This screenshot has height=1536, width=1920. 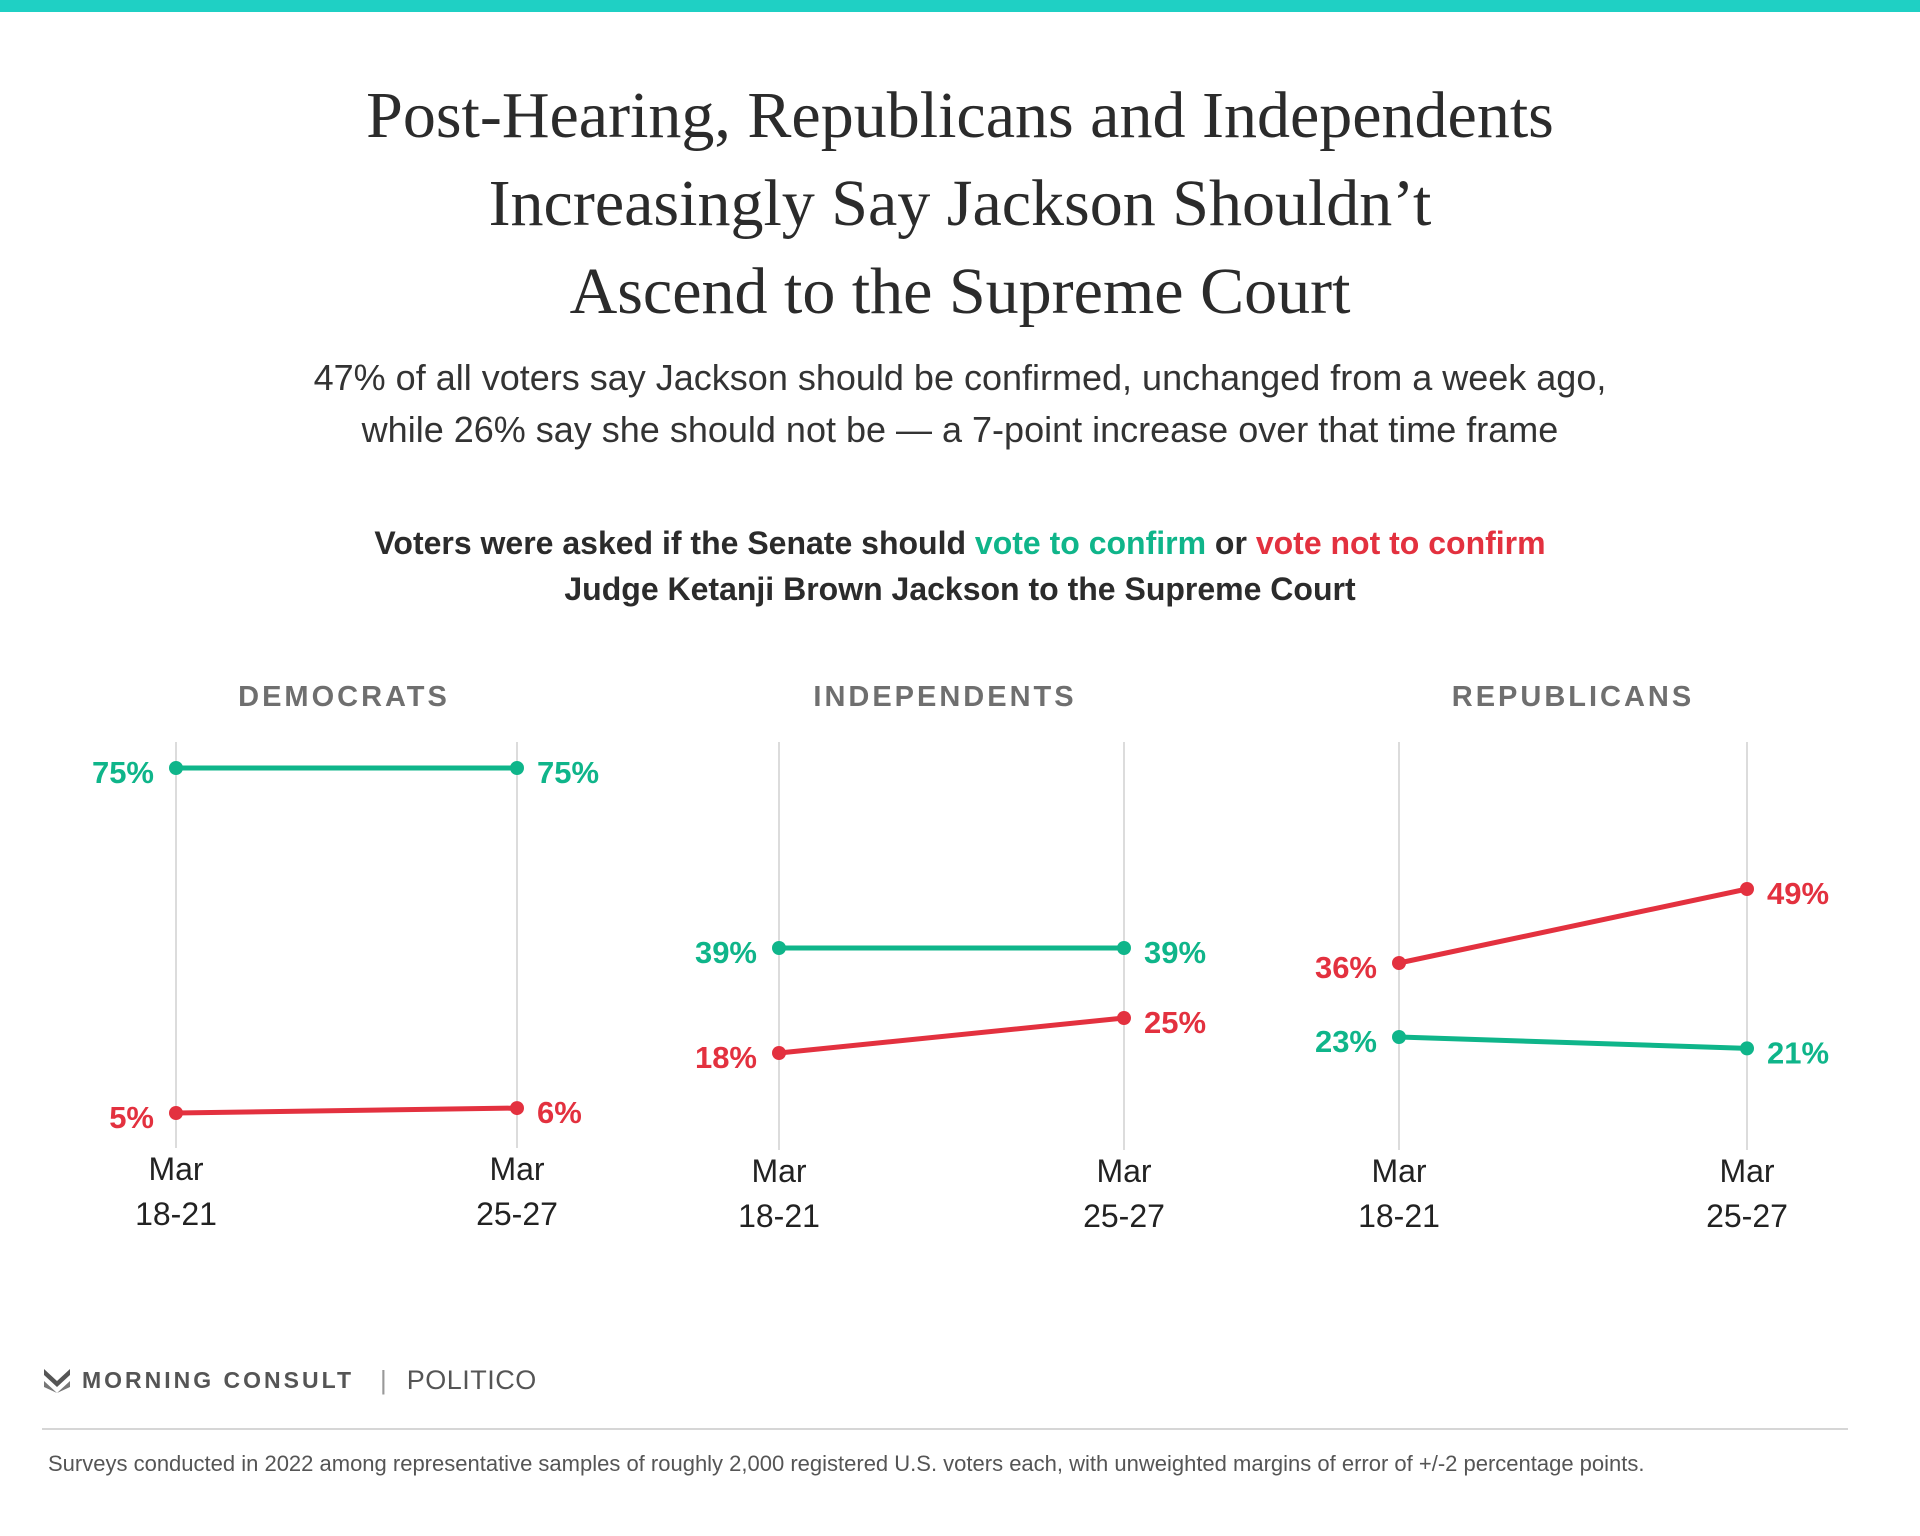 What do you see at coordinates (951, 1035) in the screenshot?
I see `series-line-independents-not_confirm` at bounding box center [951, 1035].